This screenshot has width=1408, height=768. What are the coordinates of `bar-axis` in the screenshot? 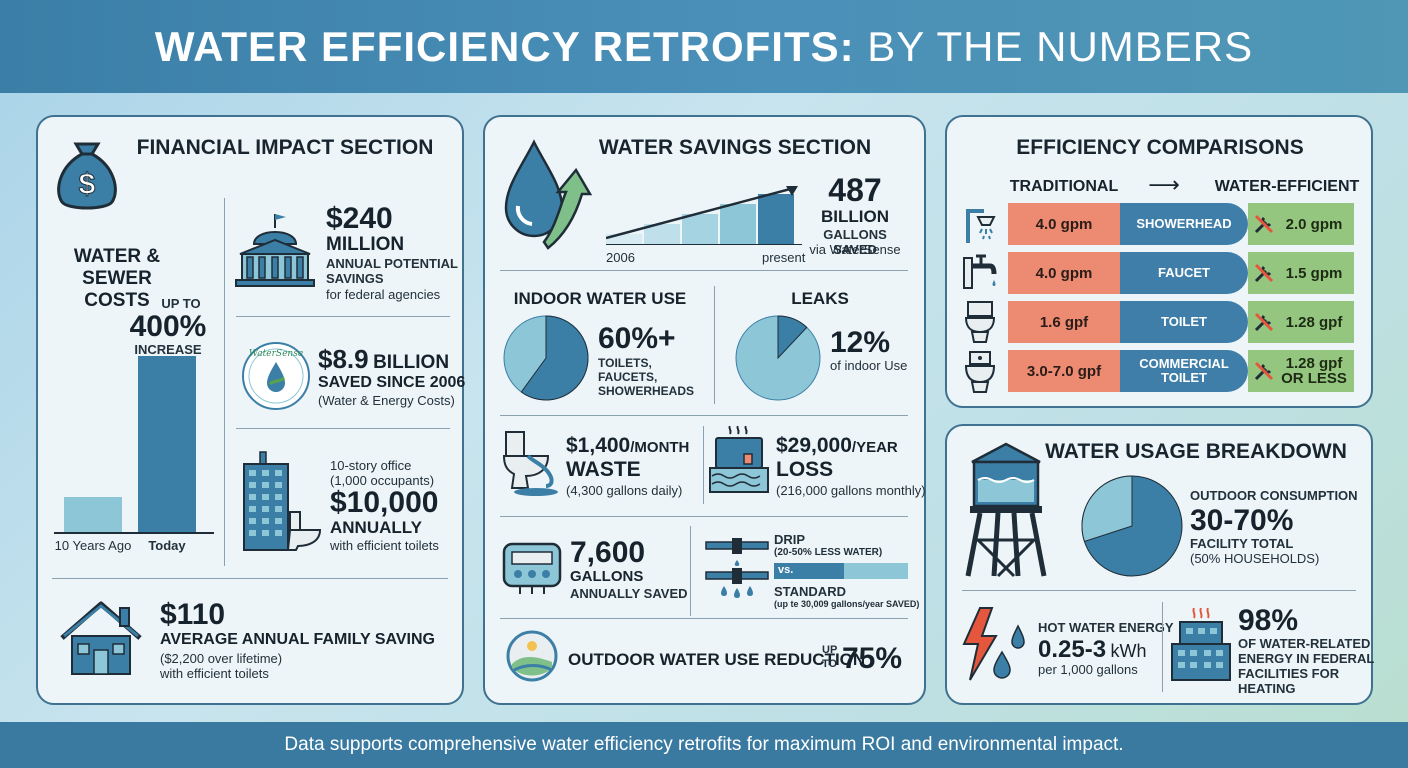 It's located at (134, 533).